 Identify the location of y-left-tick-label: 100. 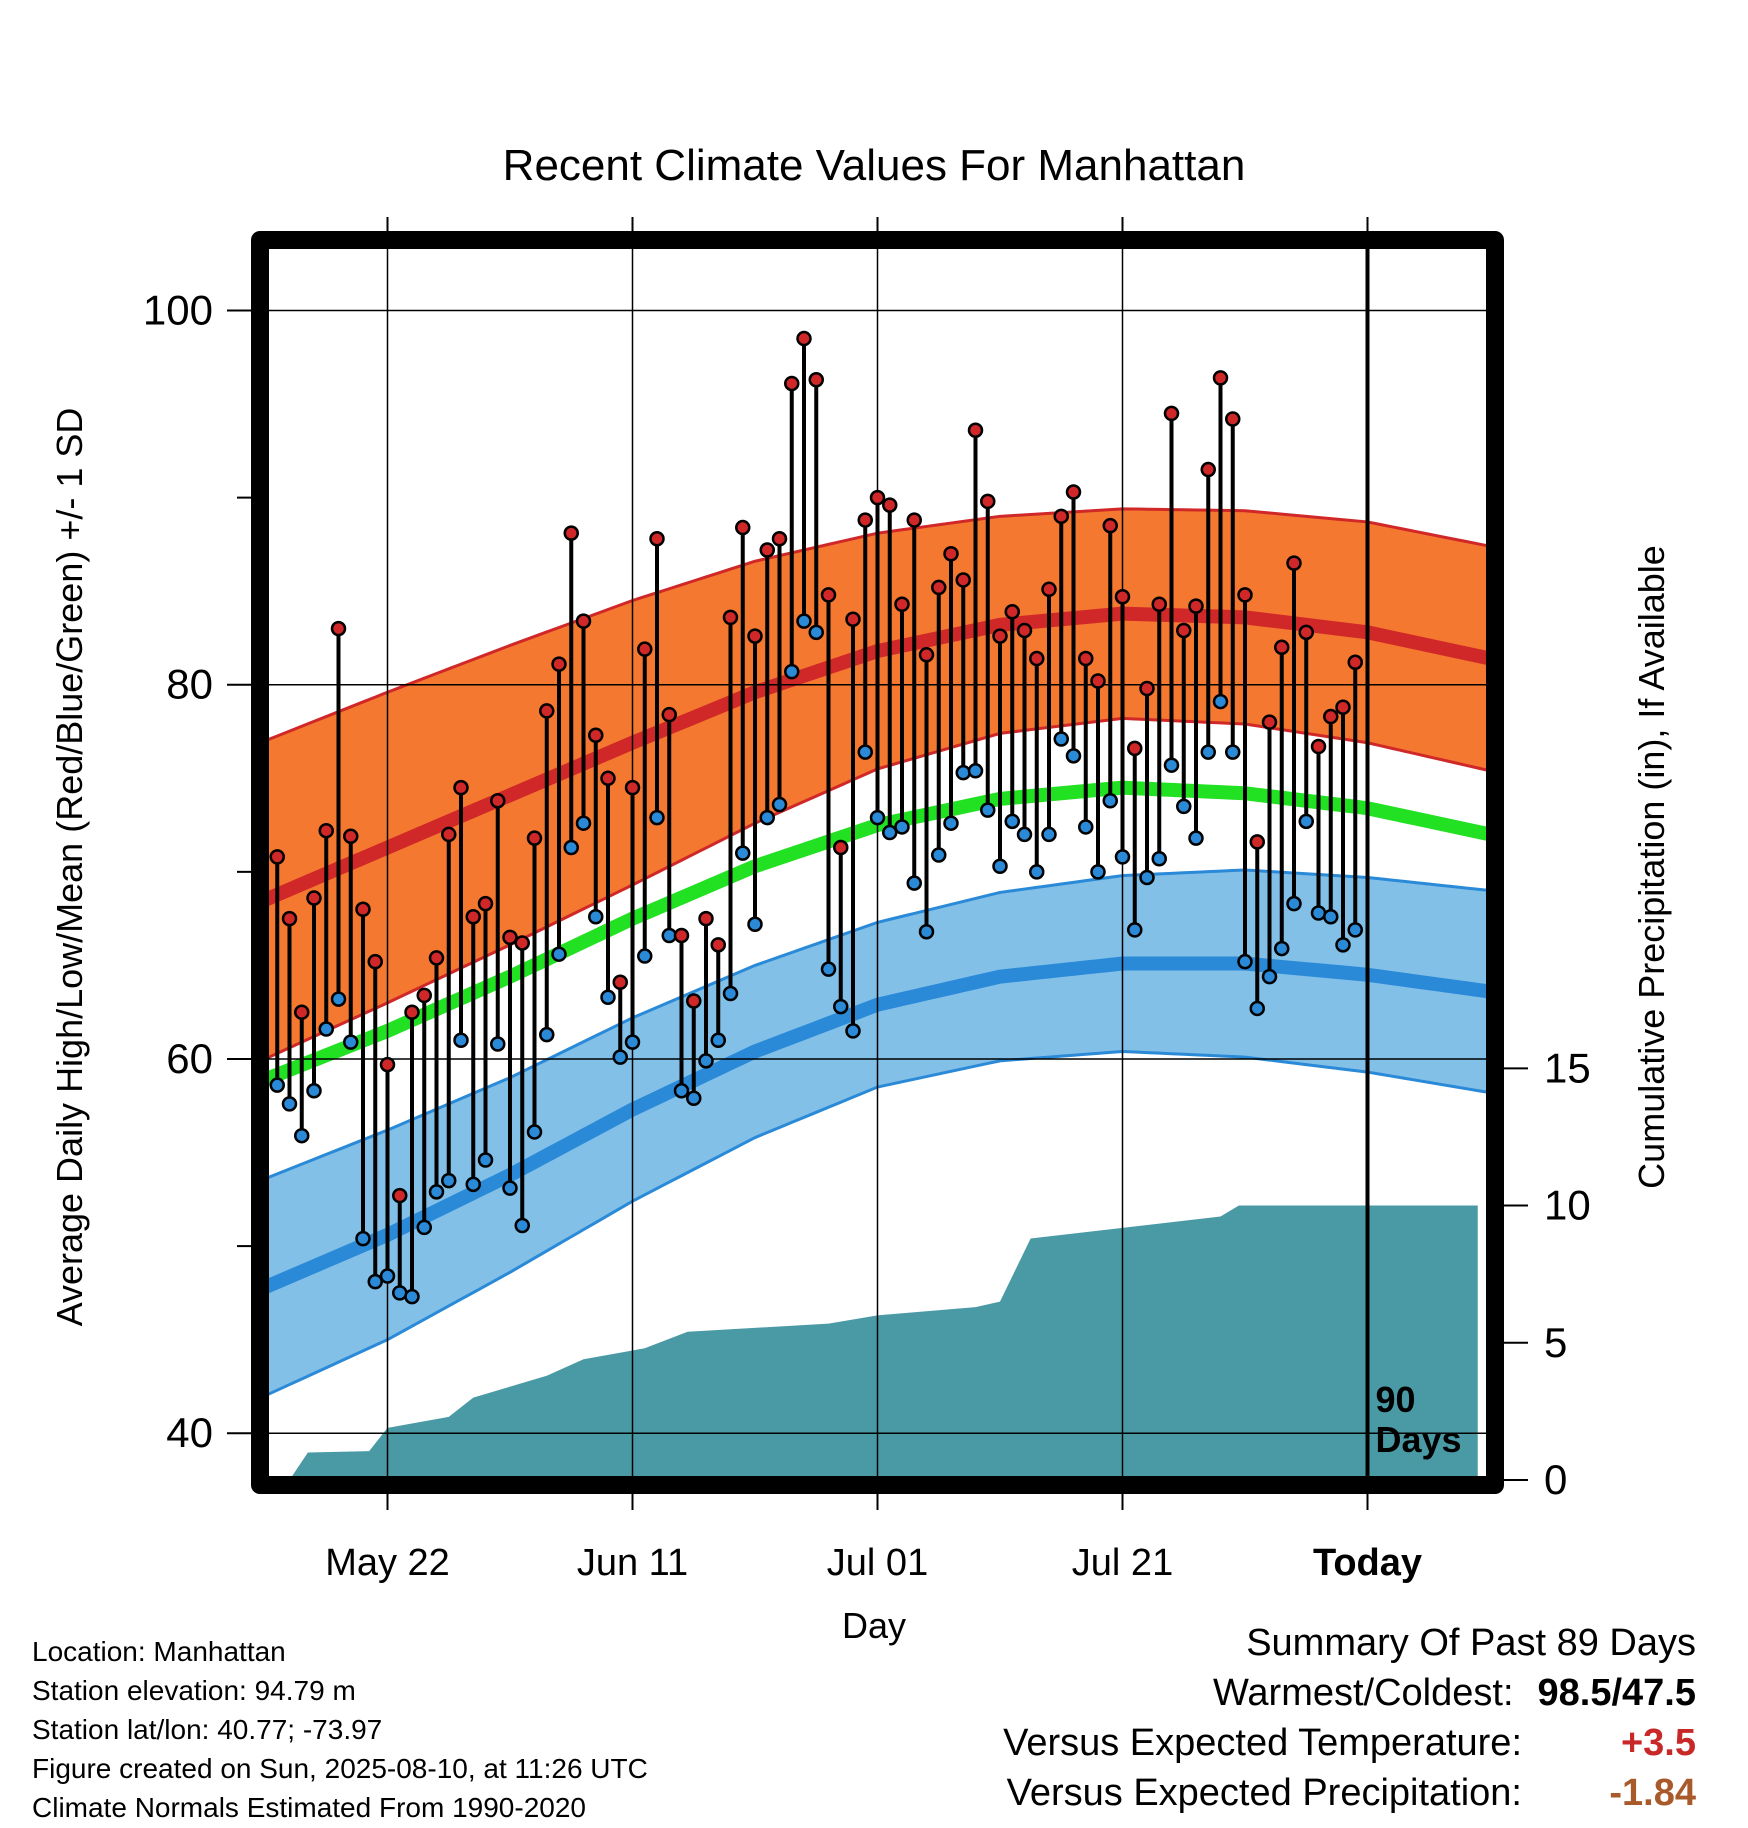
(178, 309).